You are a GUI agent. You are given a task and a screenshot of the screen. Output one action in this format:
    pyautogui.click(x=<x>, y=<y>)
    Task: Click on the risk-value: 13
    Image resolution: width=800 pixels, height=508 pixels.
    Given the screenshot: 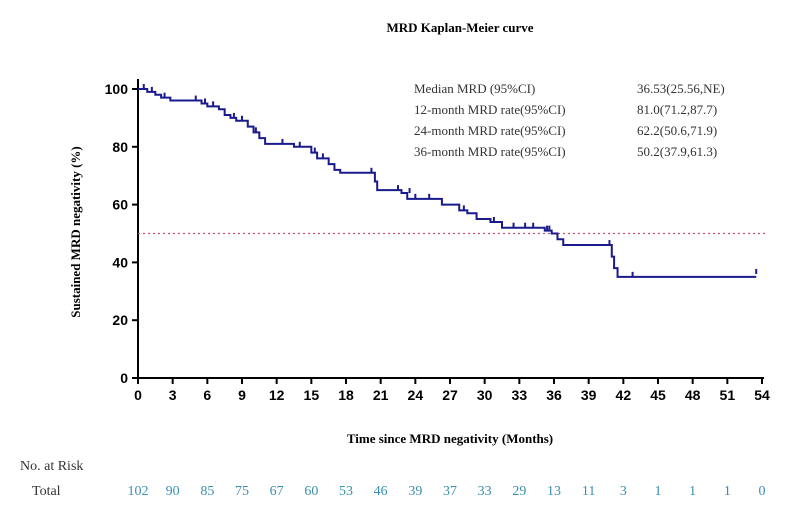 What is the action you would take?
    pyautogui.click(x=554, y=491)
    